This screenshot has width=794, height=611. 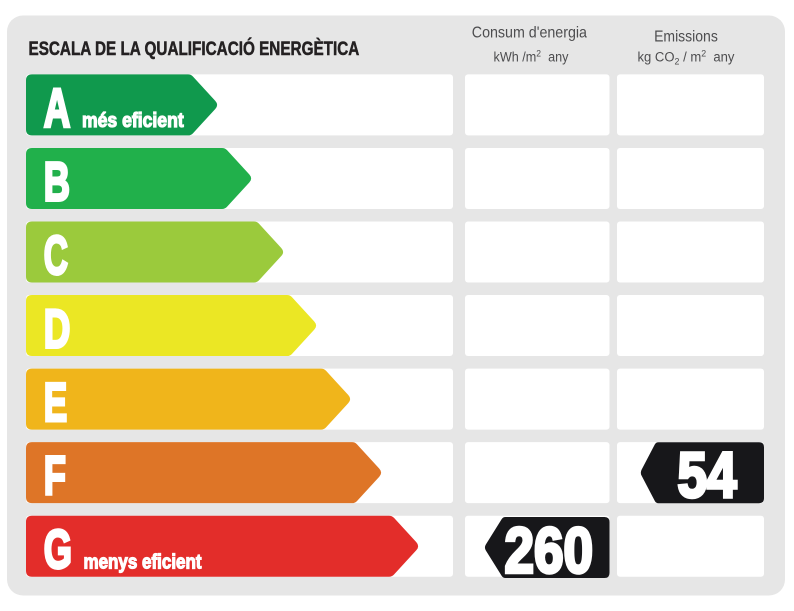 What do you see at coordinates (57, 107) in the screenshot?
I see `svg-text: A` at bounding box center [57, 107].